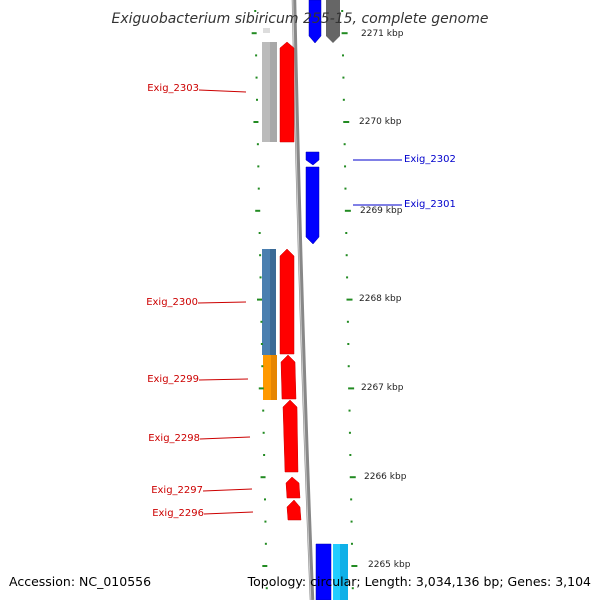 This screenshot has height=600, width=600. Describe the element at coordinates (323, 571) in the screenshot. I see `gene-arrow-bottom-plus` at that location.